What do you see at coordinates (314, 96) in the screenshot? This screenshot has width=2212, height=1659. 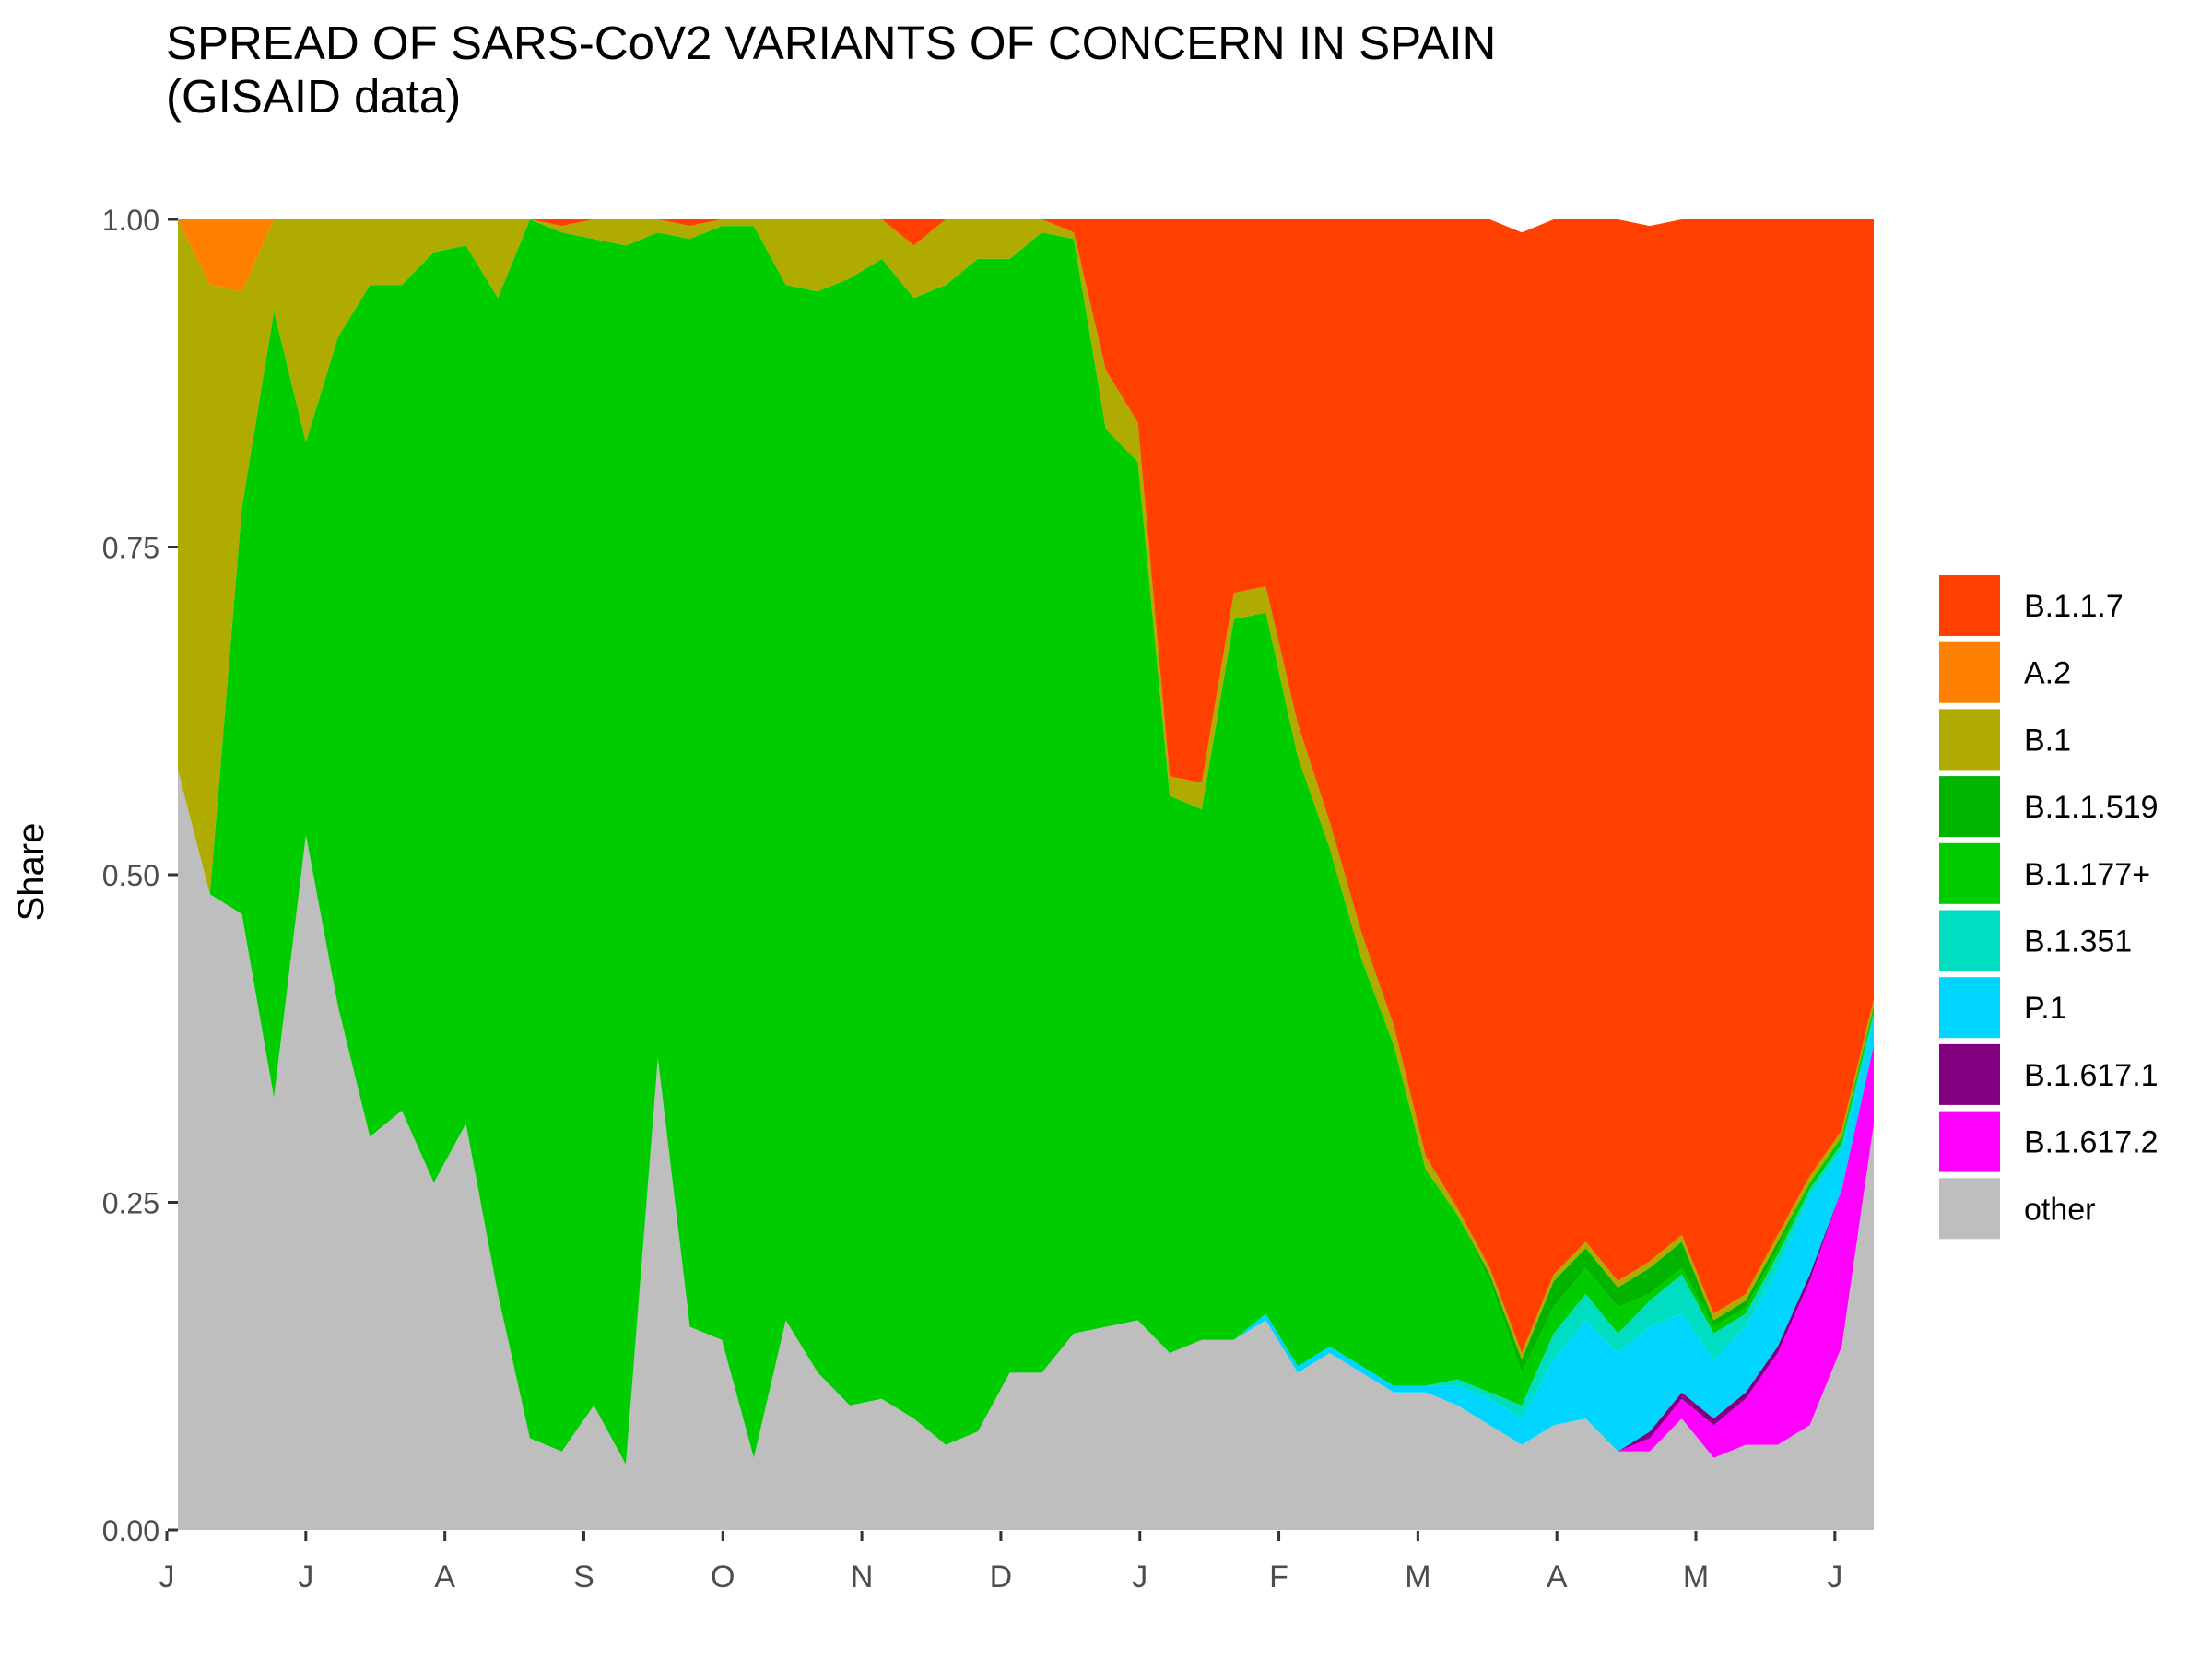 I see `chart-title-line2: (GISAID data)` at bounding box center [314, 96].